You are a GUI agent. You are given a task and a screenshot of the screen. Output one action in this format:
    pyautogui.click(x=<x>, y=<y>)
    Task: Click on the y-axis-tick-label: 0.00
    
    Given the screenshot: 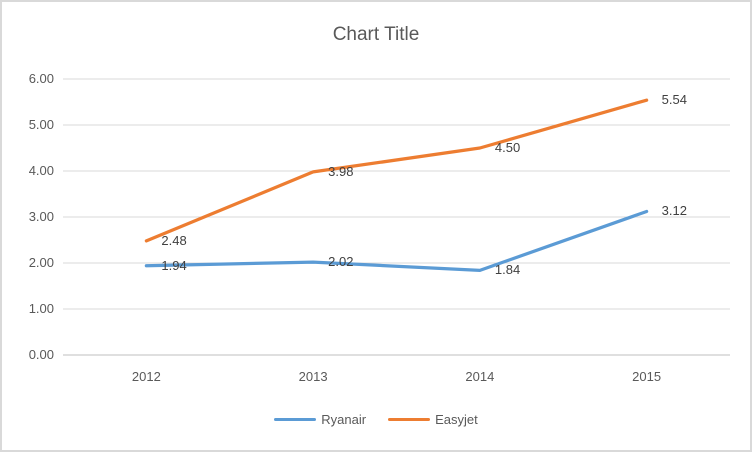 What is the action you would take?
    pyautogui.click(x=41, y=354)
    